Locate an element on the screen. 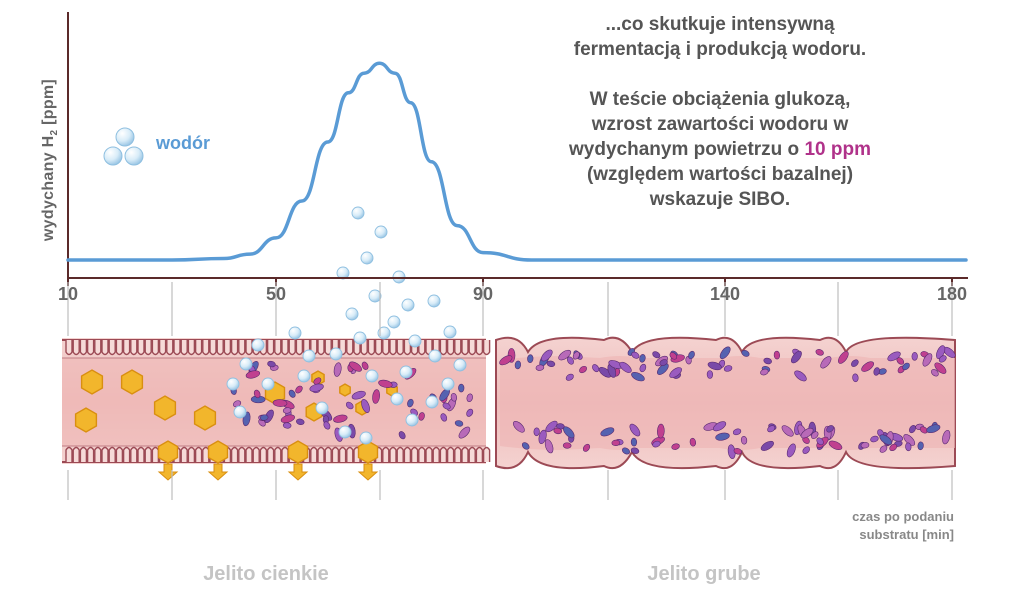 Image resolution: width=1023 pixels, height=600 pixels. x-axis-ticks is located at coordinates (510, 282).